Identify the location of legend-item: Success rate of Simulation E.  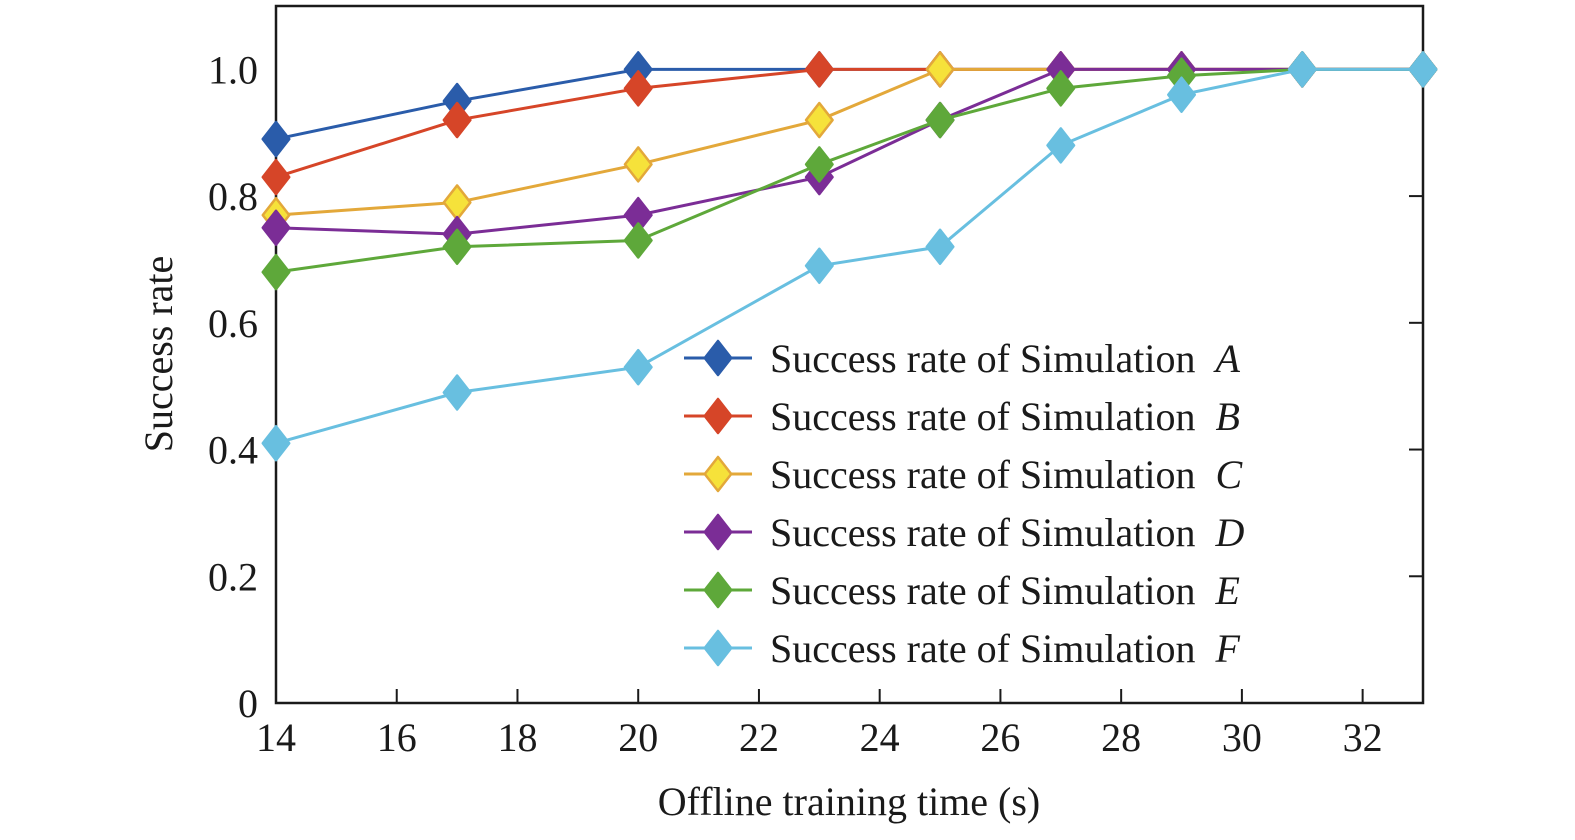
(962, 590).